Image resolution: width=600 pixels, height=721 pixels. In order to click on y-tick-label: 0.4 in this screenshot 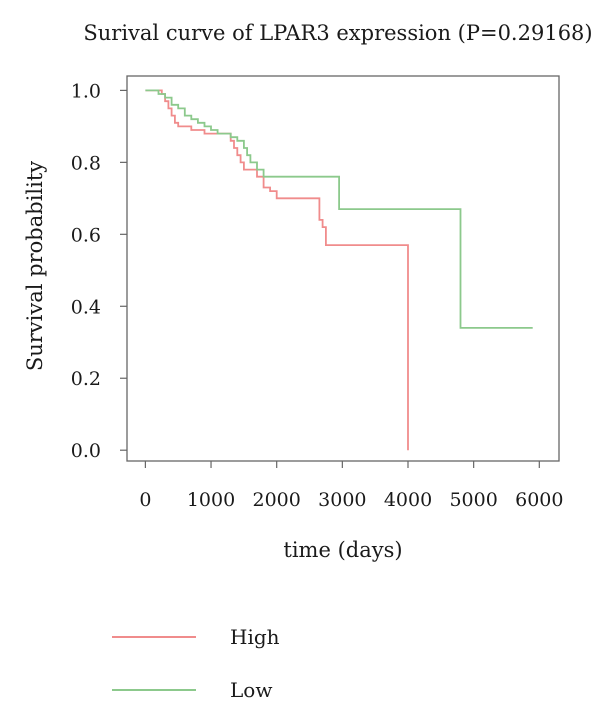, I will do `click(86, 307)`.